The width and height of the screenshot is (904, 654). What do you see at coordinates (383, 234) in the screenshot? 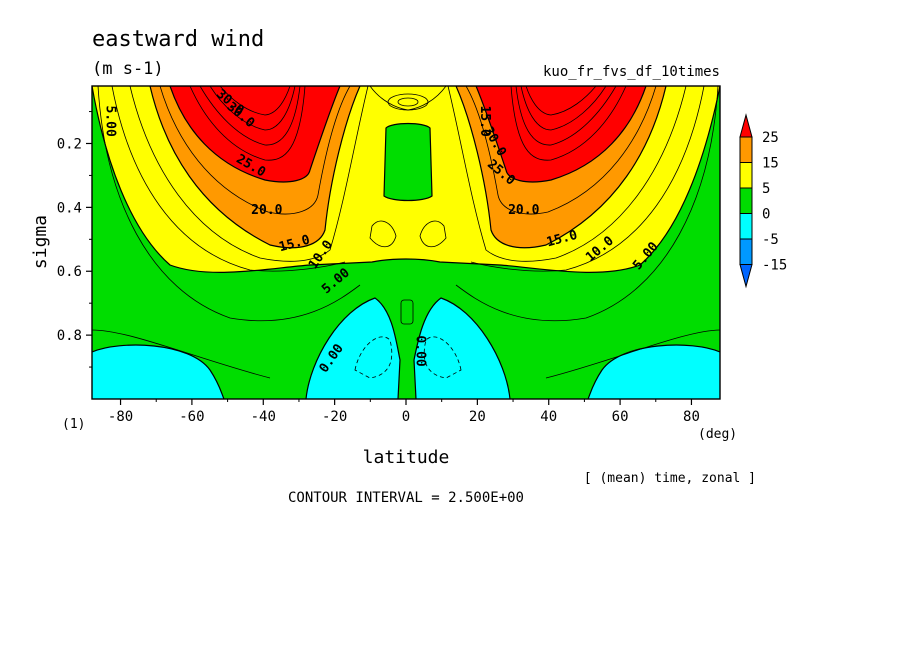
I see `yellow-lobe-left` at bounding box center [383, 234].